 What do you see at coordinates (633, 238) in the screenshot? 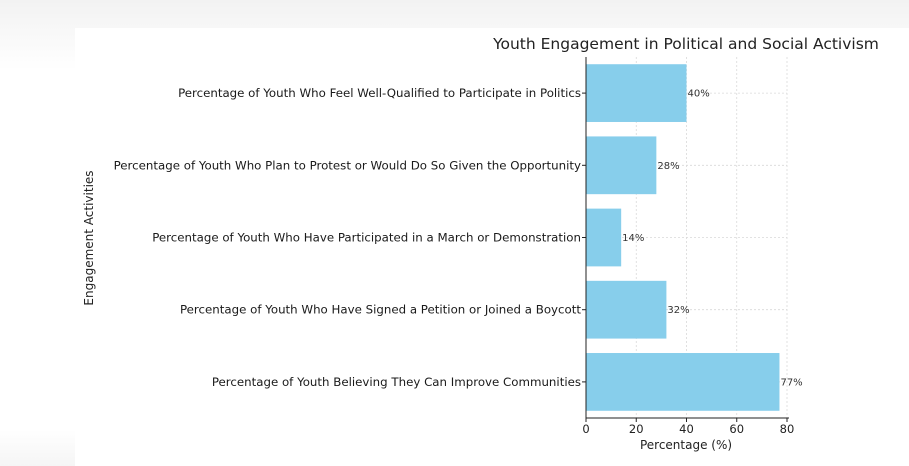
I see `data-label: 14%` at bounding box center [633, 238].